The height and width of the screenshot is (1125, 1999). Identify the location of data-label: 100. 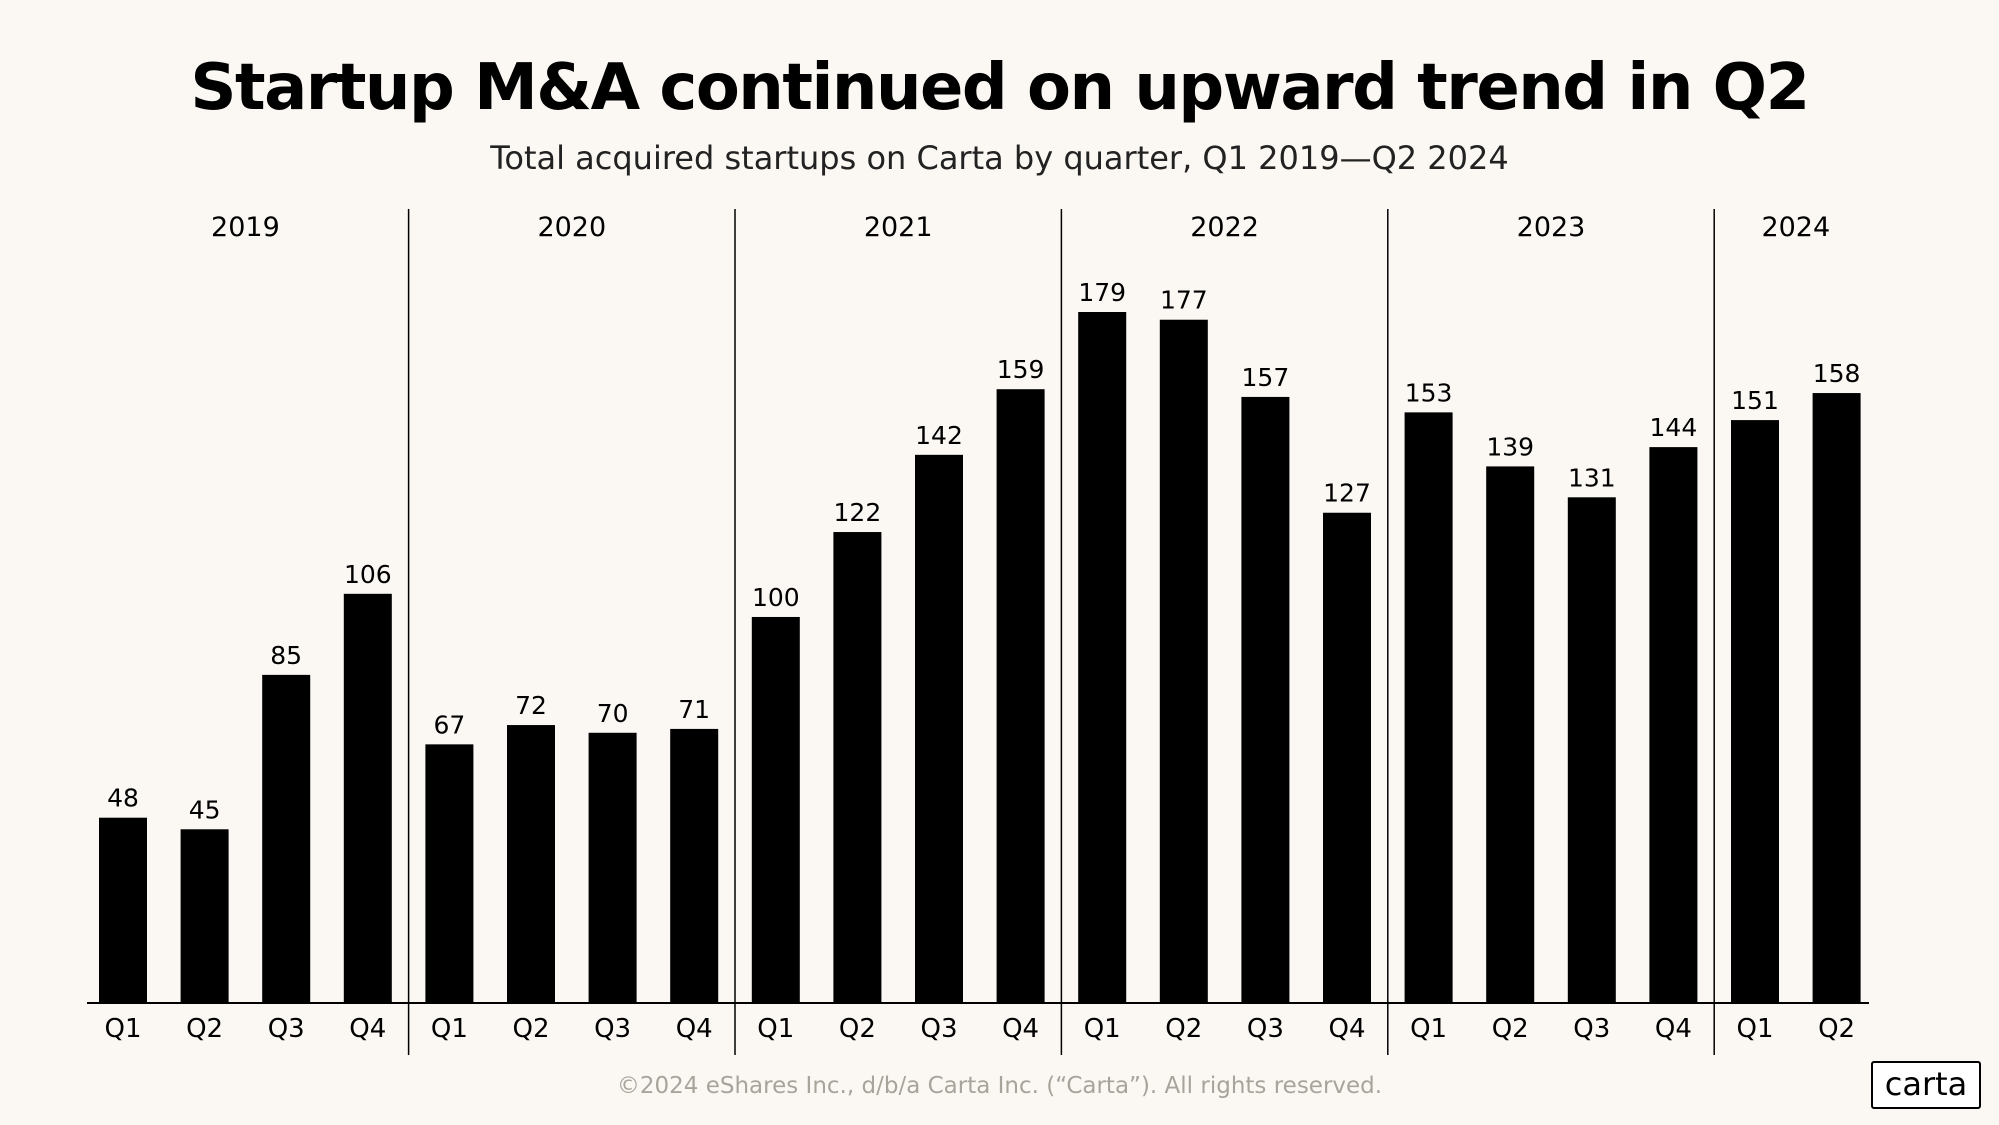
(776, 597).